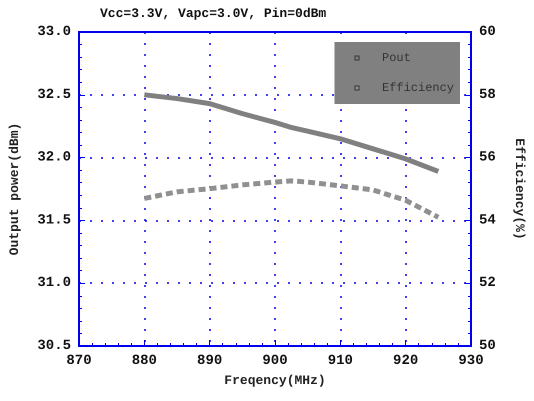  What do you see at coordinates (396, 58) in the screenshot?
I see `legend-label: Pout` at bounding box center [396, 58].